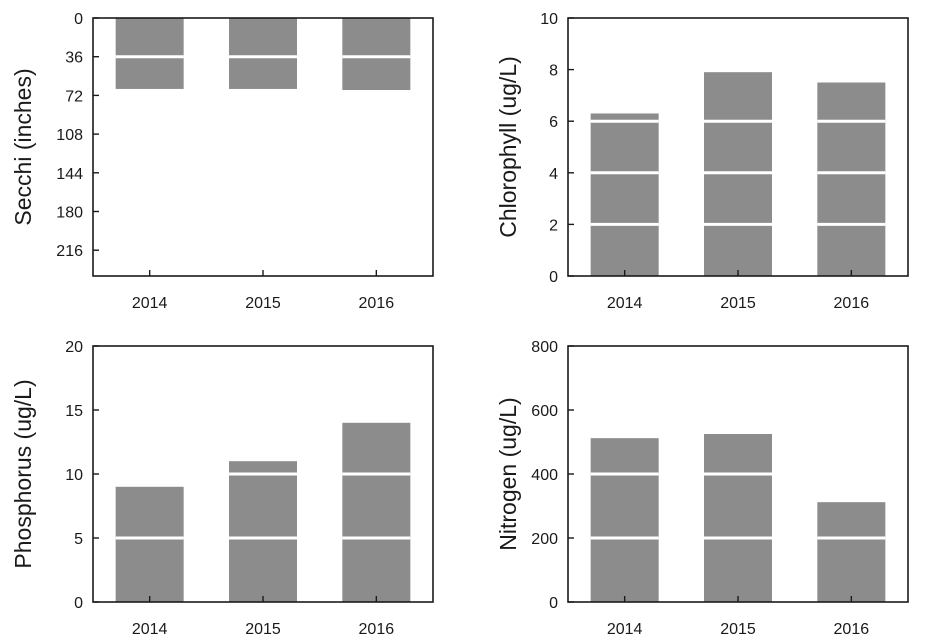 The height and width of the screenshot is (644, 935). I want to click on phosphorus-x-tick-label: 2015, so click(263, 629).